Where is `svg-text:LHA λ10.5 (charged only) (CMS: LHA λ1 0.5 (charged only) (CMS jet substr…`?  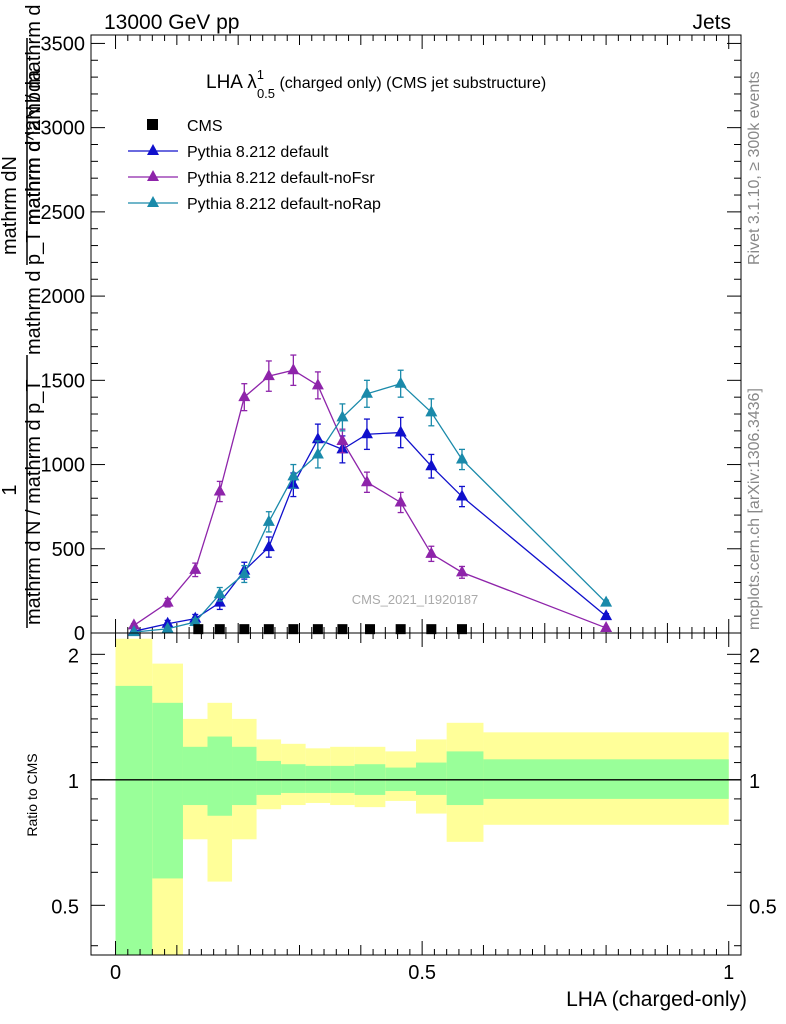 svg-text:LHA λ10.5 (charged only) (CMS: LHA λ1 0.5 (charged only) (CMS jet substr… is located at coordinates (376, 84).